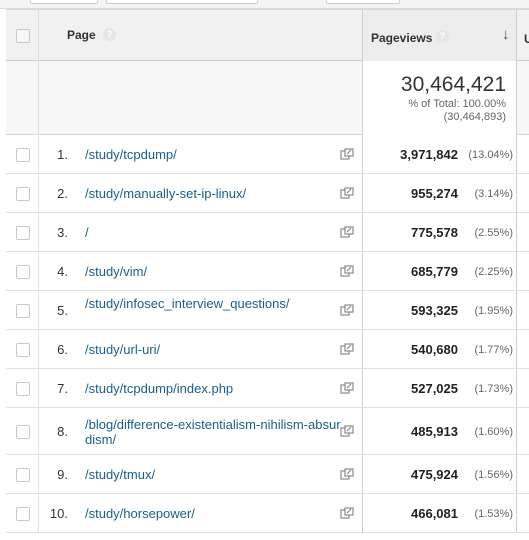  Describe the element at coordinates (429, 154) in the screenshot. I see `pageviews-value: 3,971,842` at that location.